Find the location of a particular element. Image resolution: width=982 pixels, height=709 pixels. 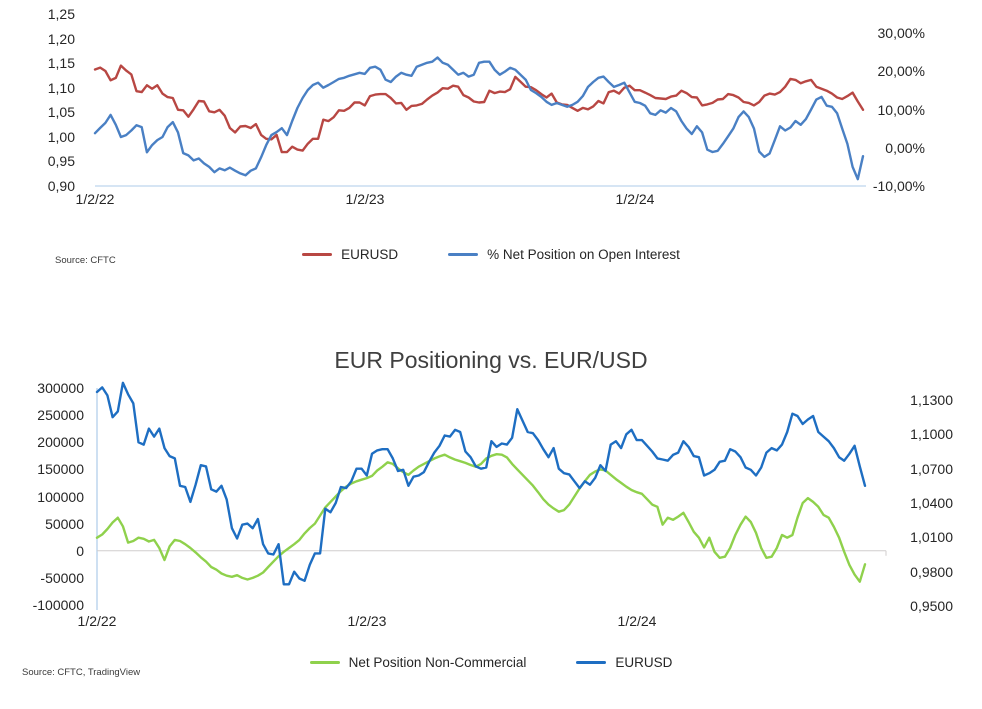

bottom-chart-title: EUR Positioning vs. EUR/USD is located at coordinates (491, 360).